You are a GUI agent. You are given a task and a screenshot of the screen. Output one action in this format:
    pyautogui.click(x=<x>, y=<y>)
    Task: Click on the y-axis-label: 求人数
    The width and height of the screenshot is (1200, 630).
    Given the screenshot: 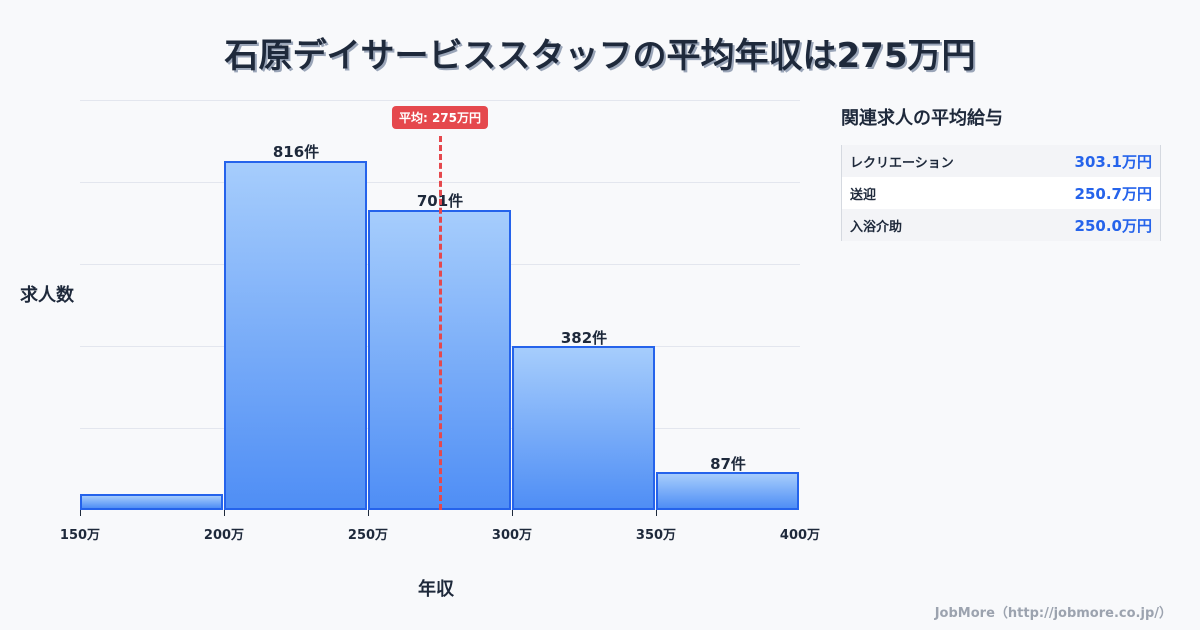 What is the action you would take?
    pyautogui.click(x=47, y=295)
    